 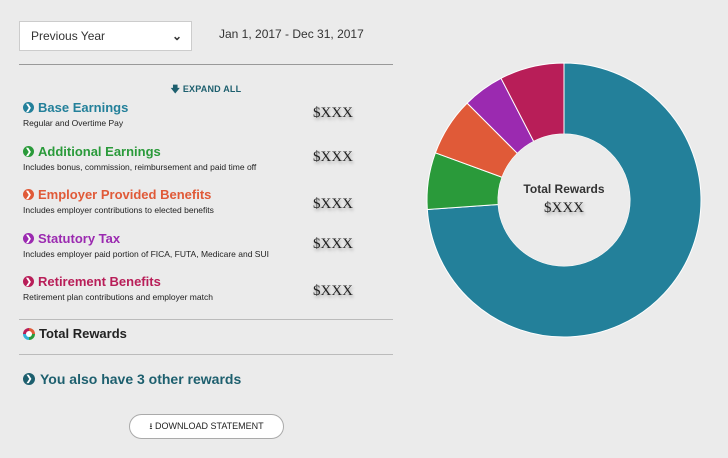 I want to click on donut-icon, so click(x=29, y=333).